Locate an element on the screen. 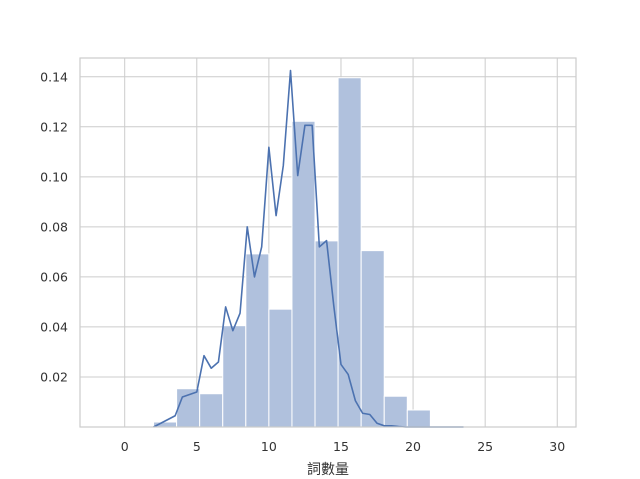  x-tick-label: 0 is located at coordinates (125, 446).